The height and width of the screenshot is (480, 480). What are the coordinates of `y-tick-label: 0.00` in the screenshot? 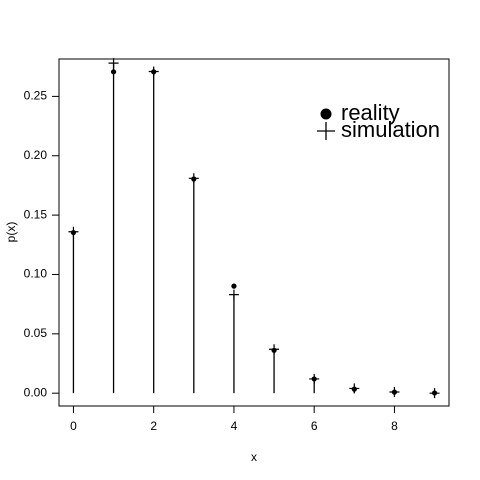 It's located at (36, 392).